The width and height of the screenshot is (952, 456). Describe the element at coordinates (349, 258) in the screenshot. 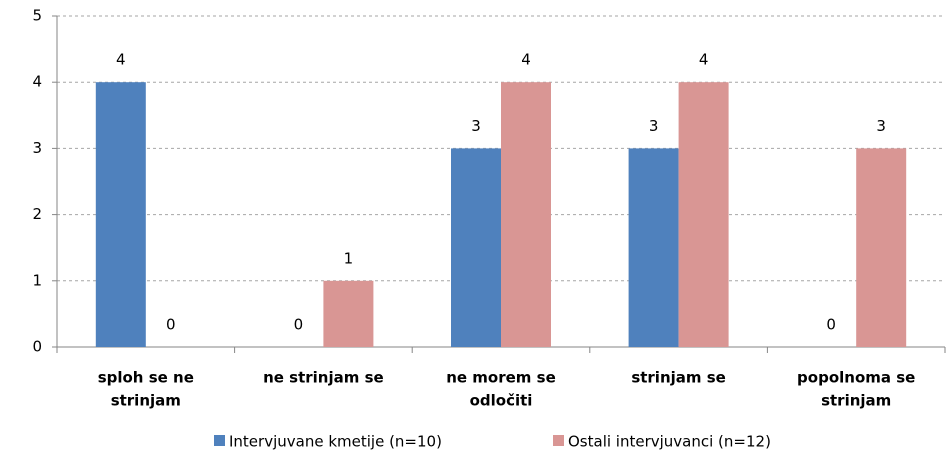

I see `data-label: 1` at that location.